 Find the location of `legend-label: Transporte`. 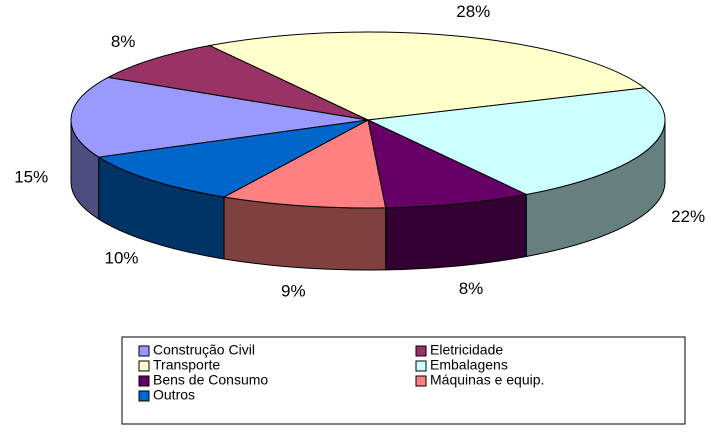

legend-label: Transporte is located at coordinates (186, 365).